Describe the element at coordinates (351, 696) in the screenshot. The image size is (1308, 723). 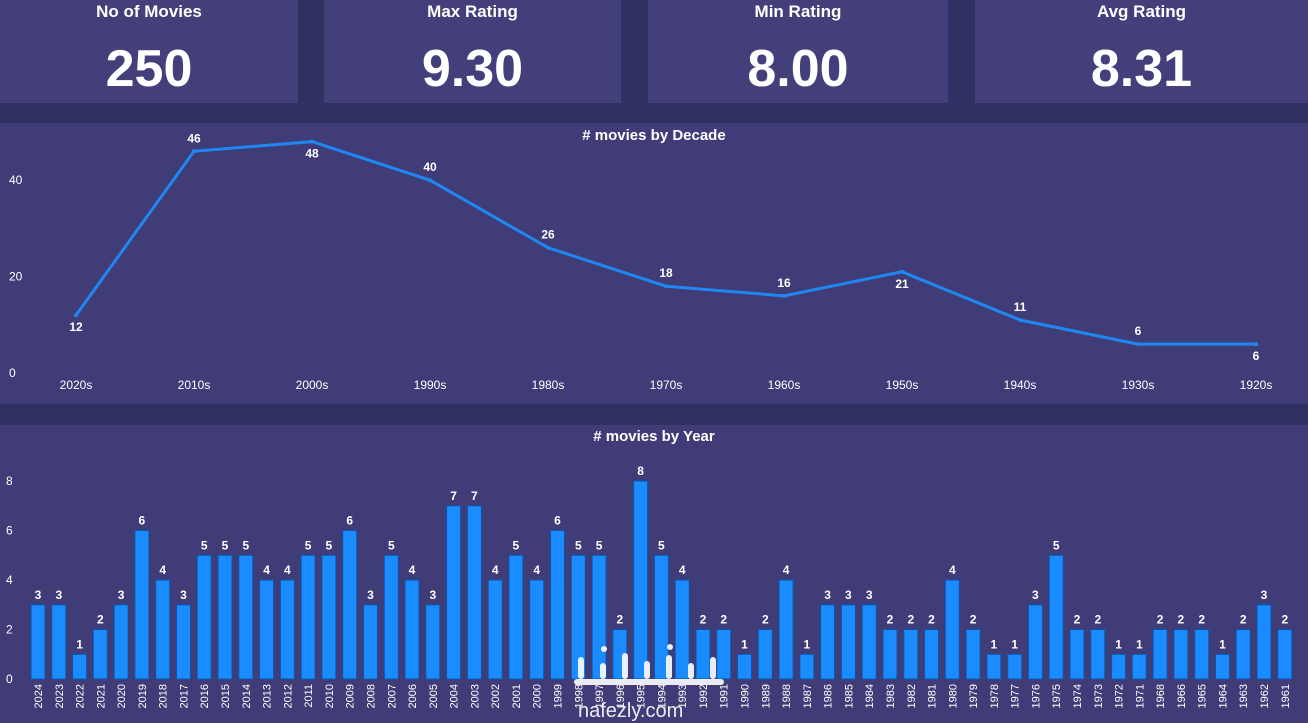
I see `x-tick-label: 2009` at that location.